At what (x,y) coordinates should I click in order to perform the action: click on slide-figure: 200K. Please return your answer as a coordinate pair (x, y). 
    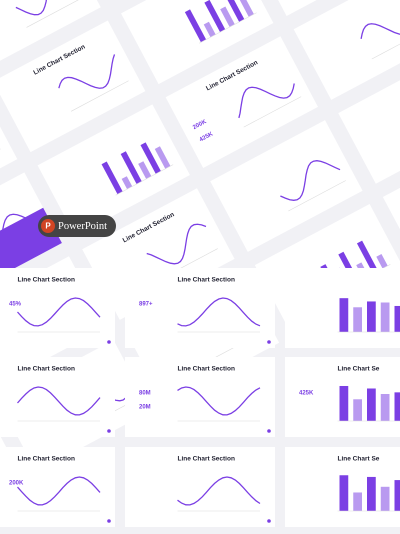
    Looking at the image, I should click on (16, 484).